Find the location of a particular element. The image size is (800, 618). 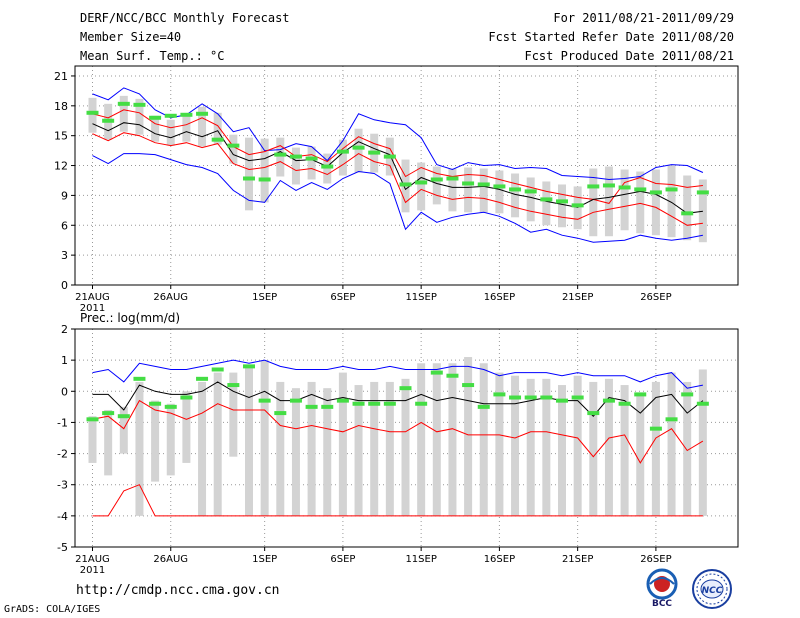

x-tick-label: 1SEP is located at coordinates (264, 297).